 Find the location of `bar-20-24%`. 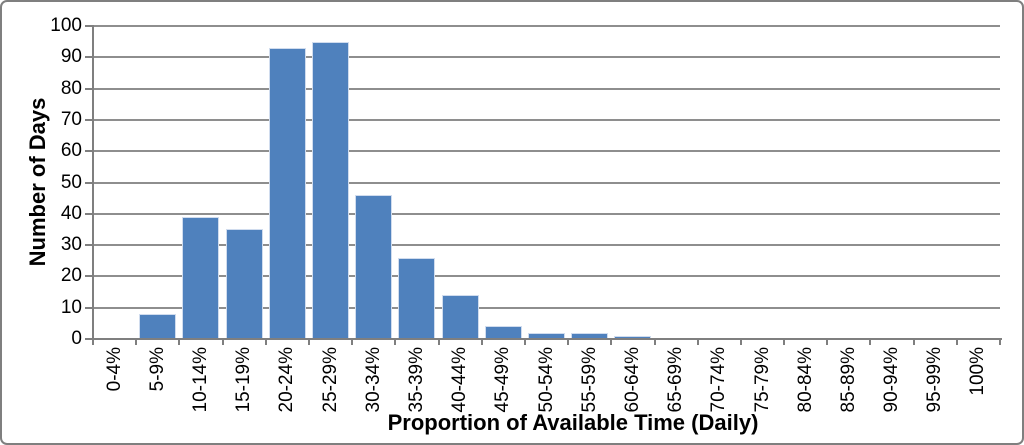

bar-20-24% is located at coordinates (287, 193).